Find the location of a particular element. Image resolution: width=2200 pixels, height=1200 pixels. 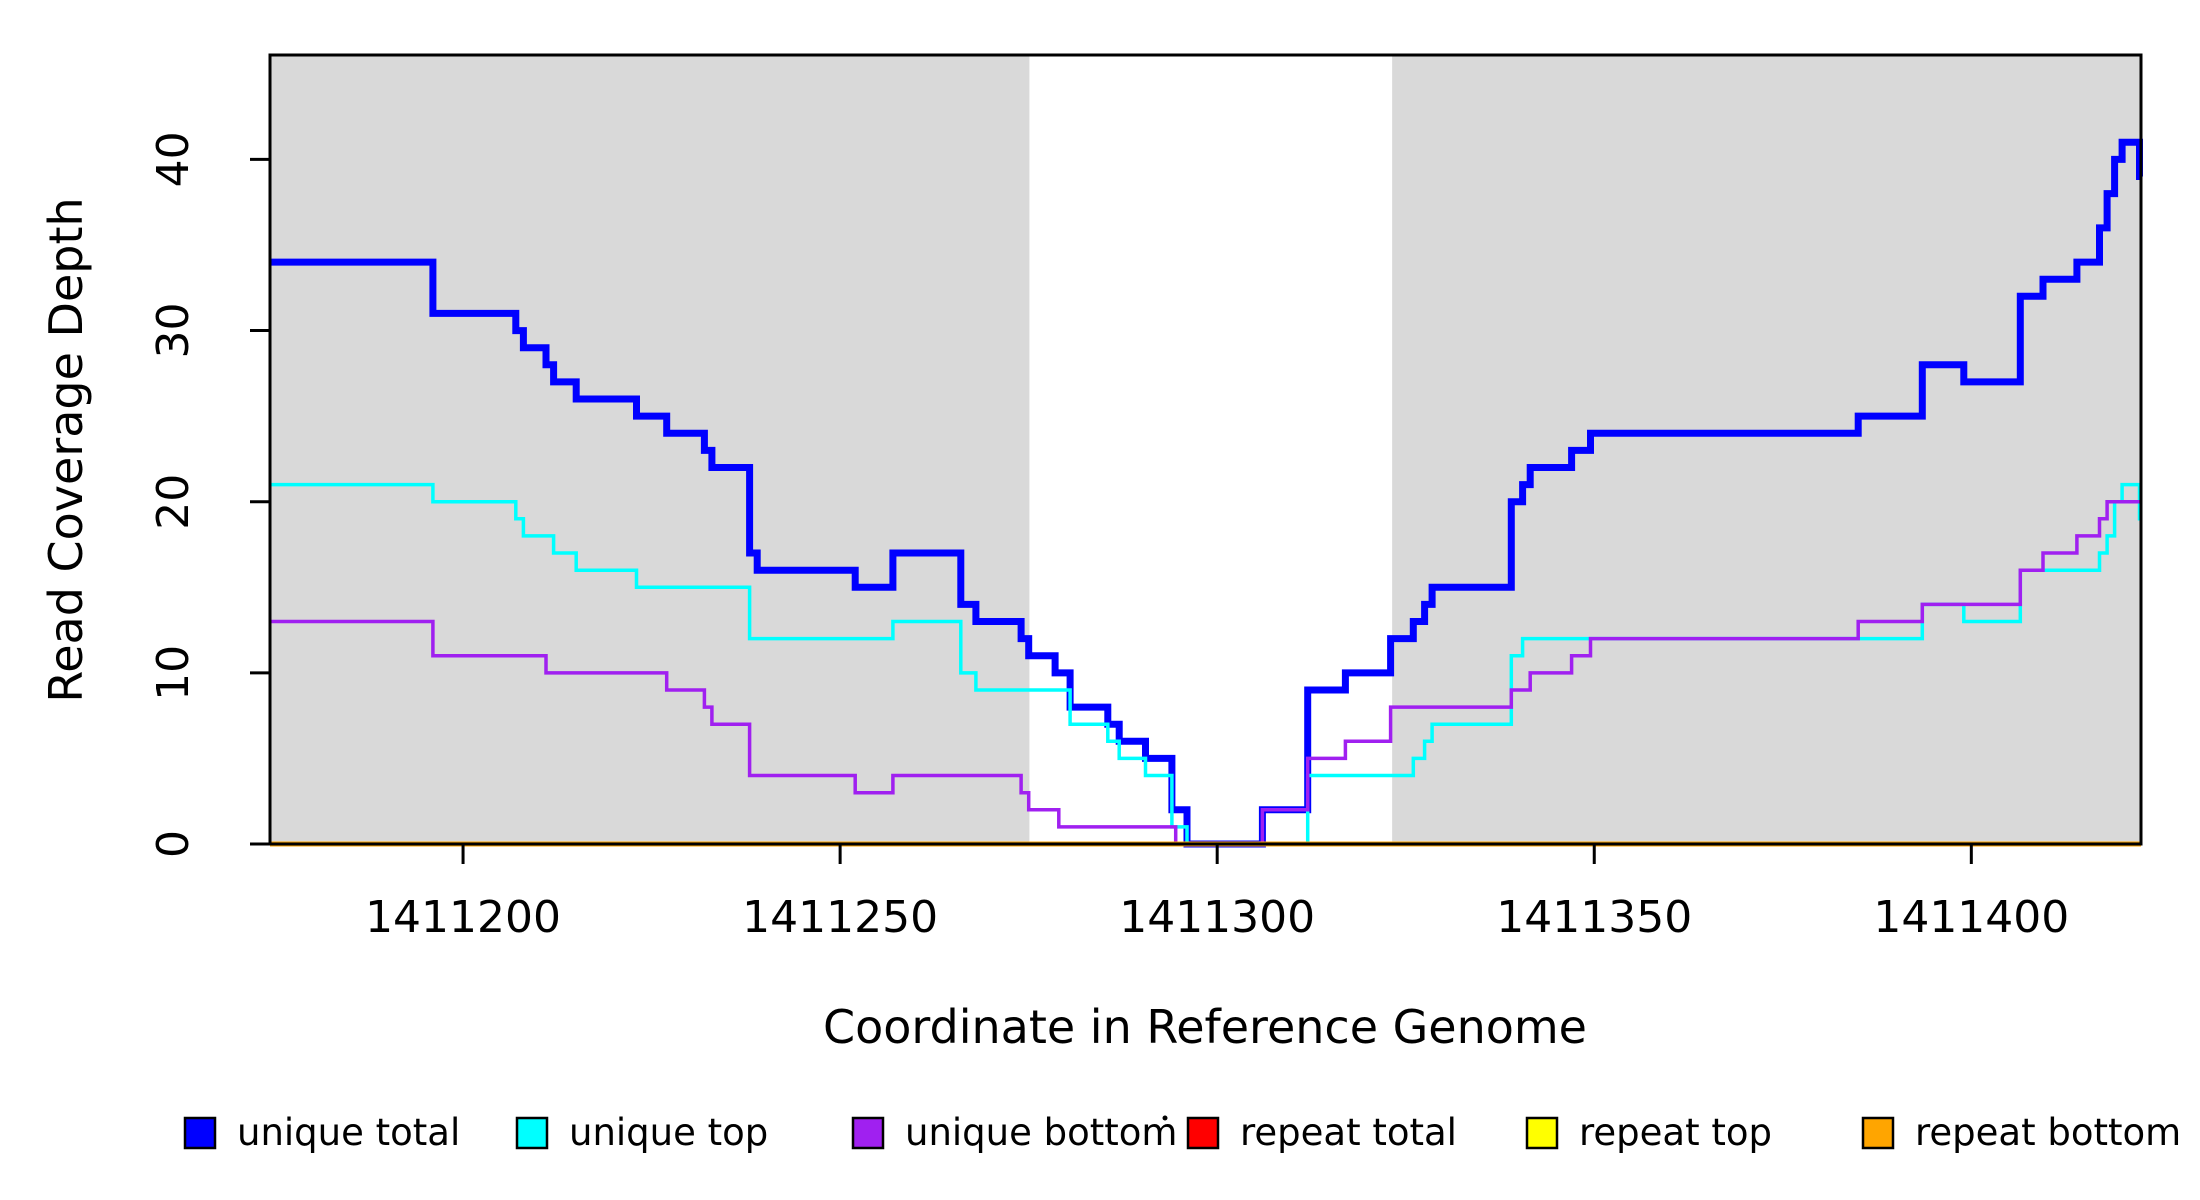

legend-item-unique-bottom: unique bottom is located at coordinates (1014, 1132).